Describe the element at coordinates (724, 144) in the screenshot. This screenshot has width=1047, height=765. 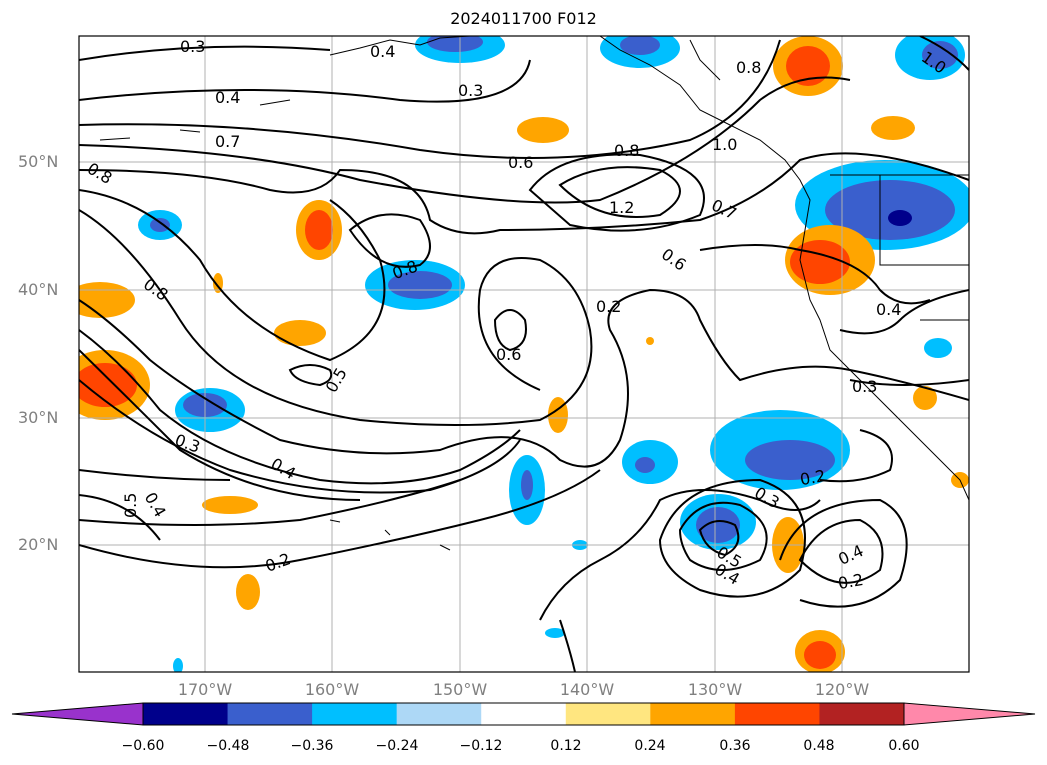
I see `contour-label: 1.0` at that location.